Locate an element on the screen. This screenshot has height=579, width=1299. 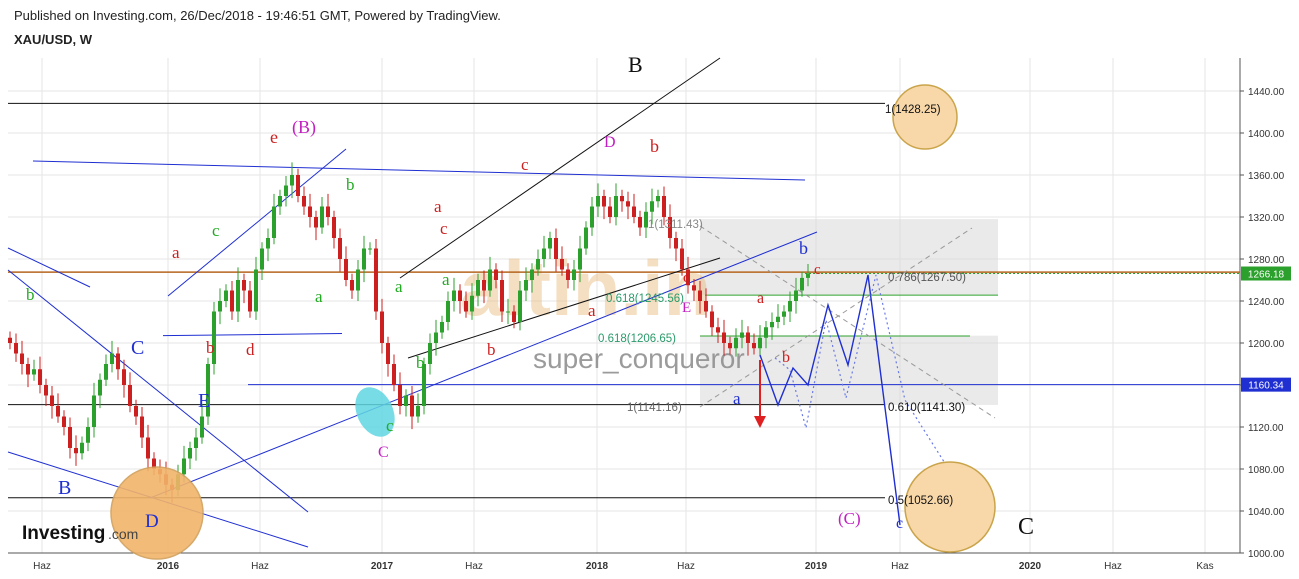
y-tick-label: 1400.00 is located at coordinates (1266, 134).